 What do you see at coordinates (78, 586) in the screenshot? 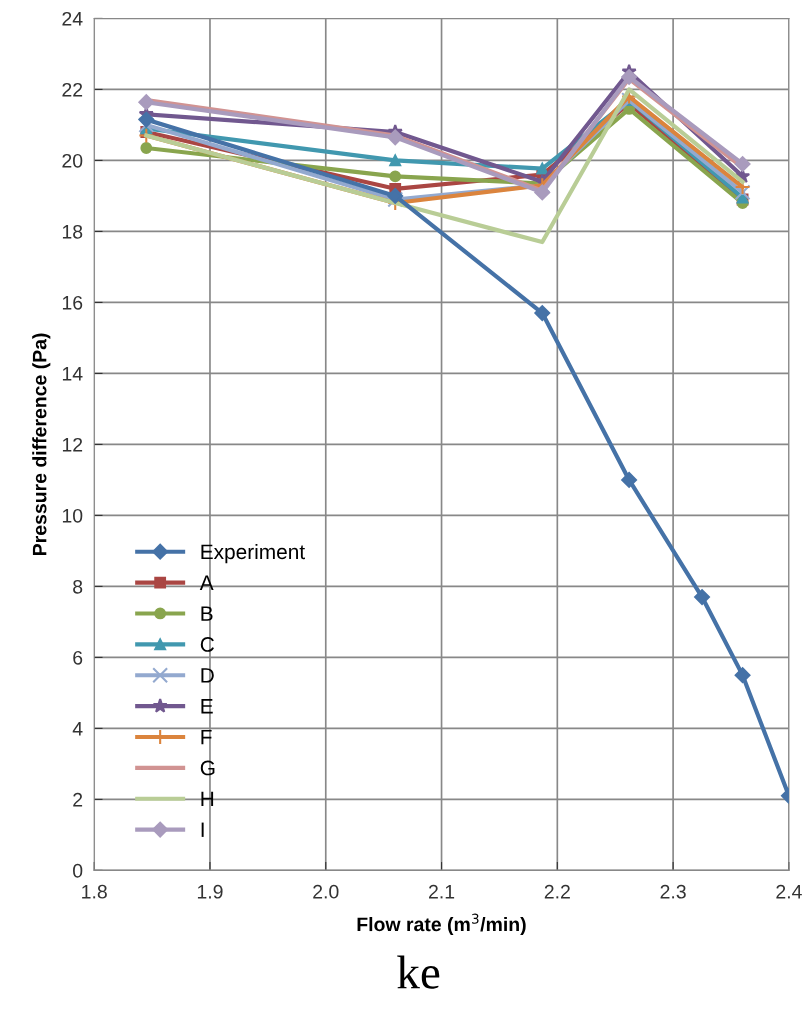
I see `y-tick-label: 8` at bounding box center [78, 586].